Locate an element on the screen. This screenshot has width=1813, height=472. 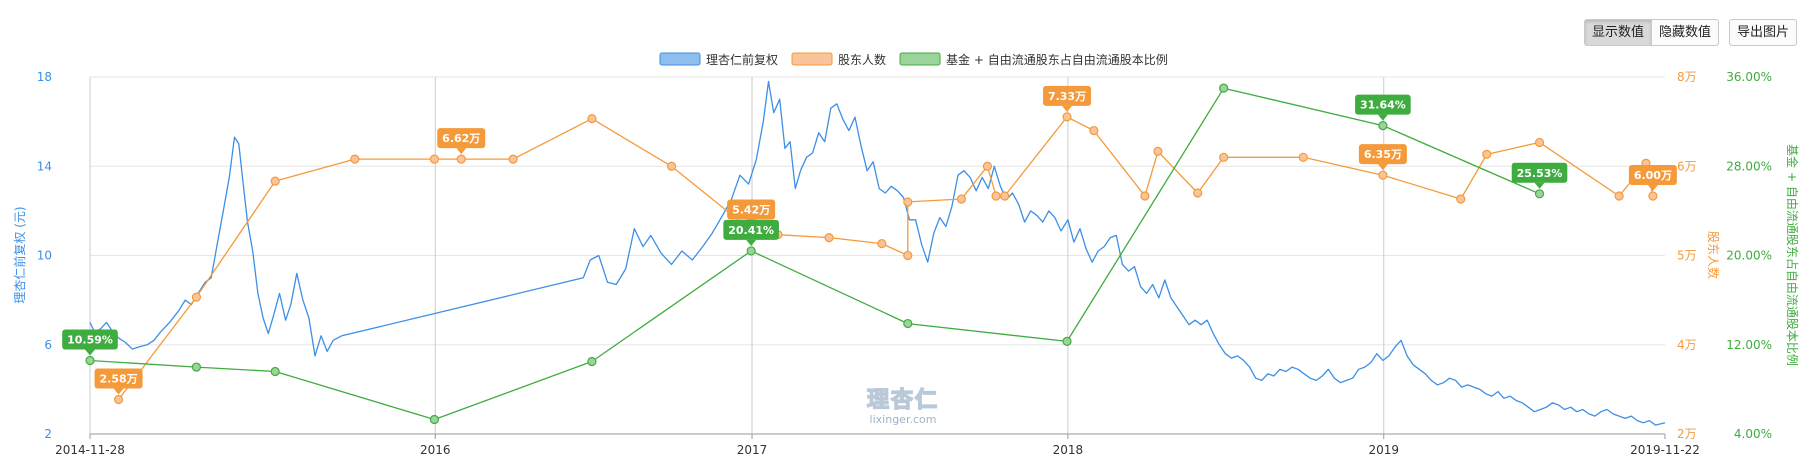
x-tick-label: 2016 is located at coordinates (435, 450).